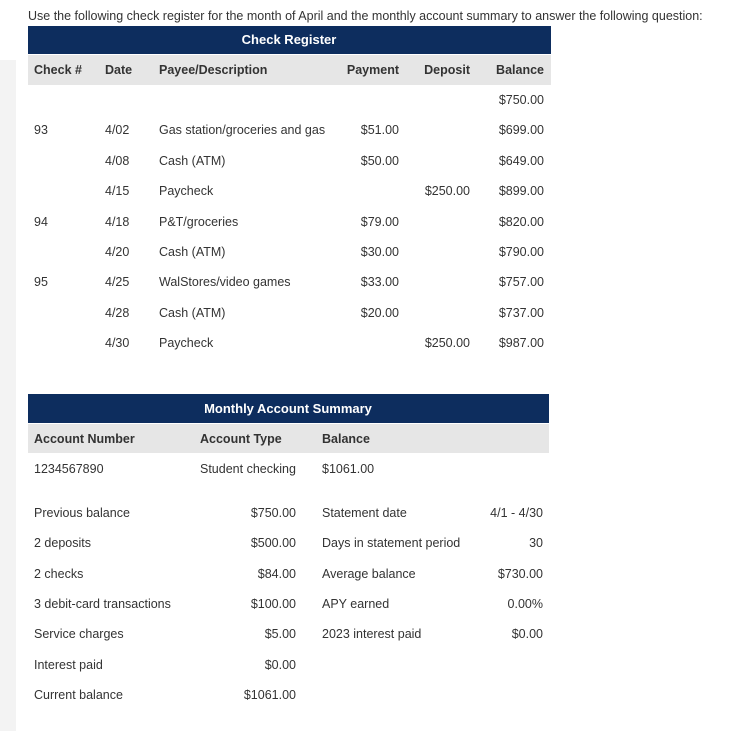 This screenshot has width=745, height=731. What do you see at coordinates (525, 603) in the screenshot?
I see `detail-value: 0.00%` at bounding box center [525, 603].